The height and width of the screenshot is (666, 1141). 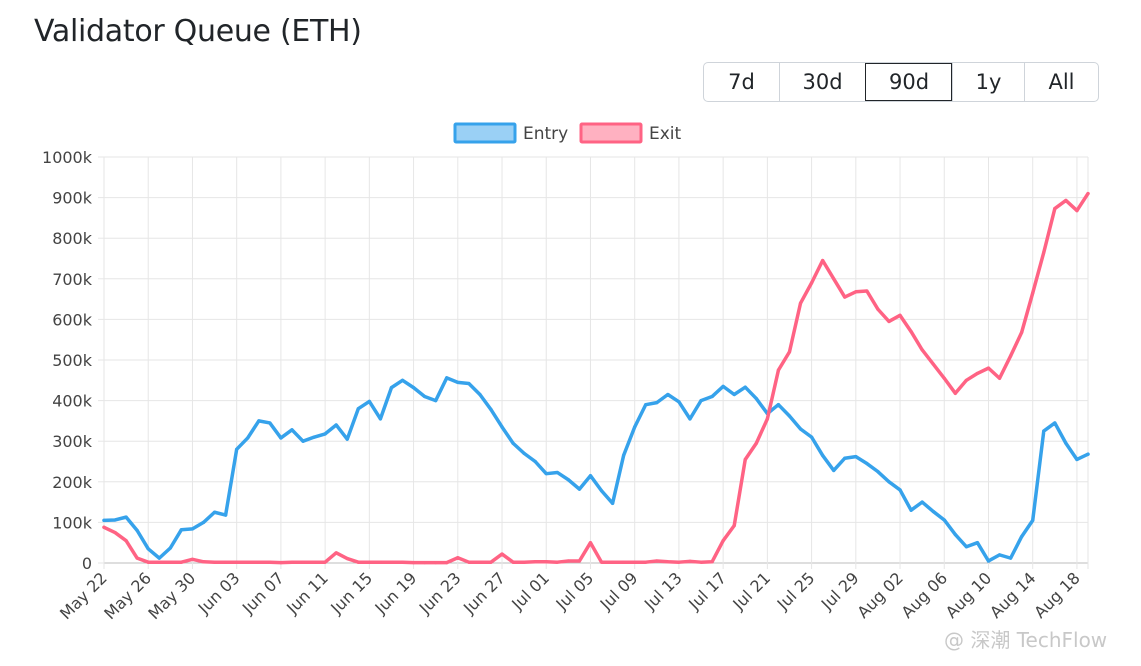 I want to click on time-range-selector: 7d 30d 90d 1y All, so click(x=901, y=82).